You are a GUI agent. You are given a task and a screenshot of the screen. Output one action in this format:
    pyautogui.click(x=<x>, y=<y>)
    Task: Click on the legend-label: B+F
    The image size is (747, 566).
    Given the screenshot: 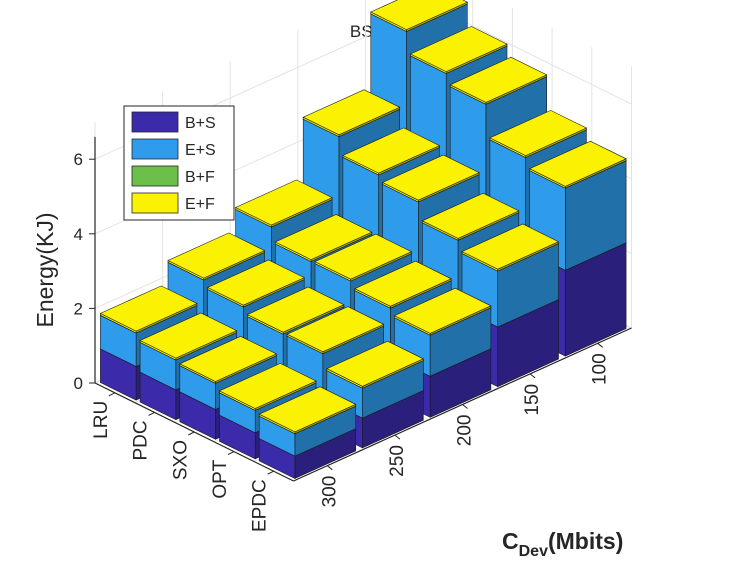 What is the action you would take?
    pyautogui.click(x=200, y=177)
    